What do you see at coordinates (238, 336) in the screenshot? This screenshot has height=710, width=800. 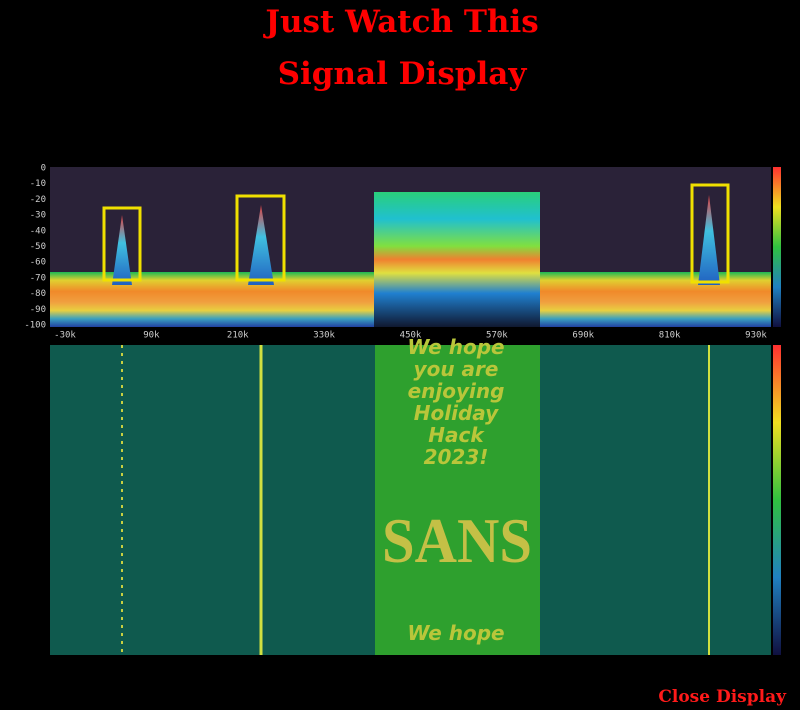 I see `x-tick-label: 210k` at bounding box center [238, 336].